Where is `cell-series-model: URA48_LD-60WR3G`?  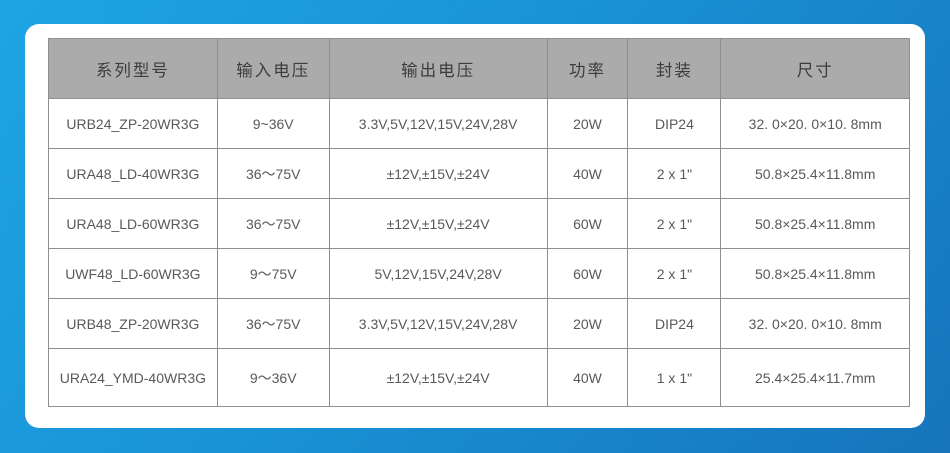 cell-series-model: URA48_LD-60WR3G is located at coordinates (133, 223).